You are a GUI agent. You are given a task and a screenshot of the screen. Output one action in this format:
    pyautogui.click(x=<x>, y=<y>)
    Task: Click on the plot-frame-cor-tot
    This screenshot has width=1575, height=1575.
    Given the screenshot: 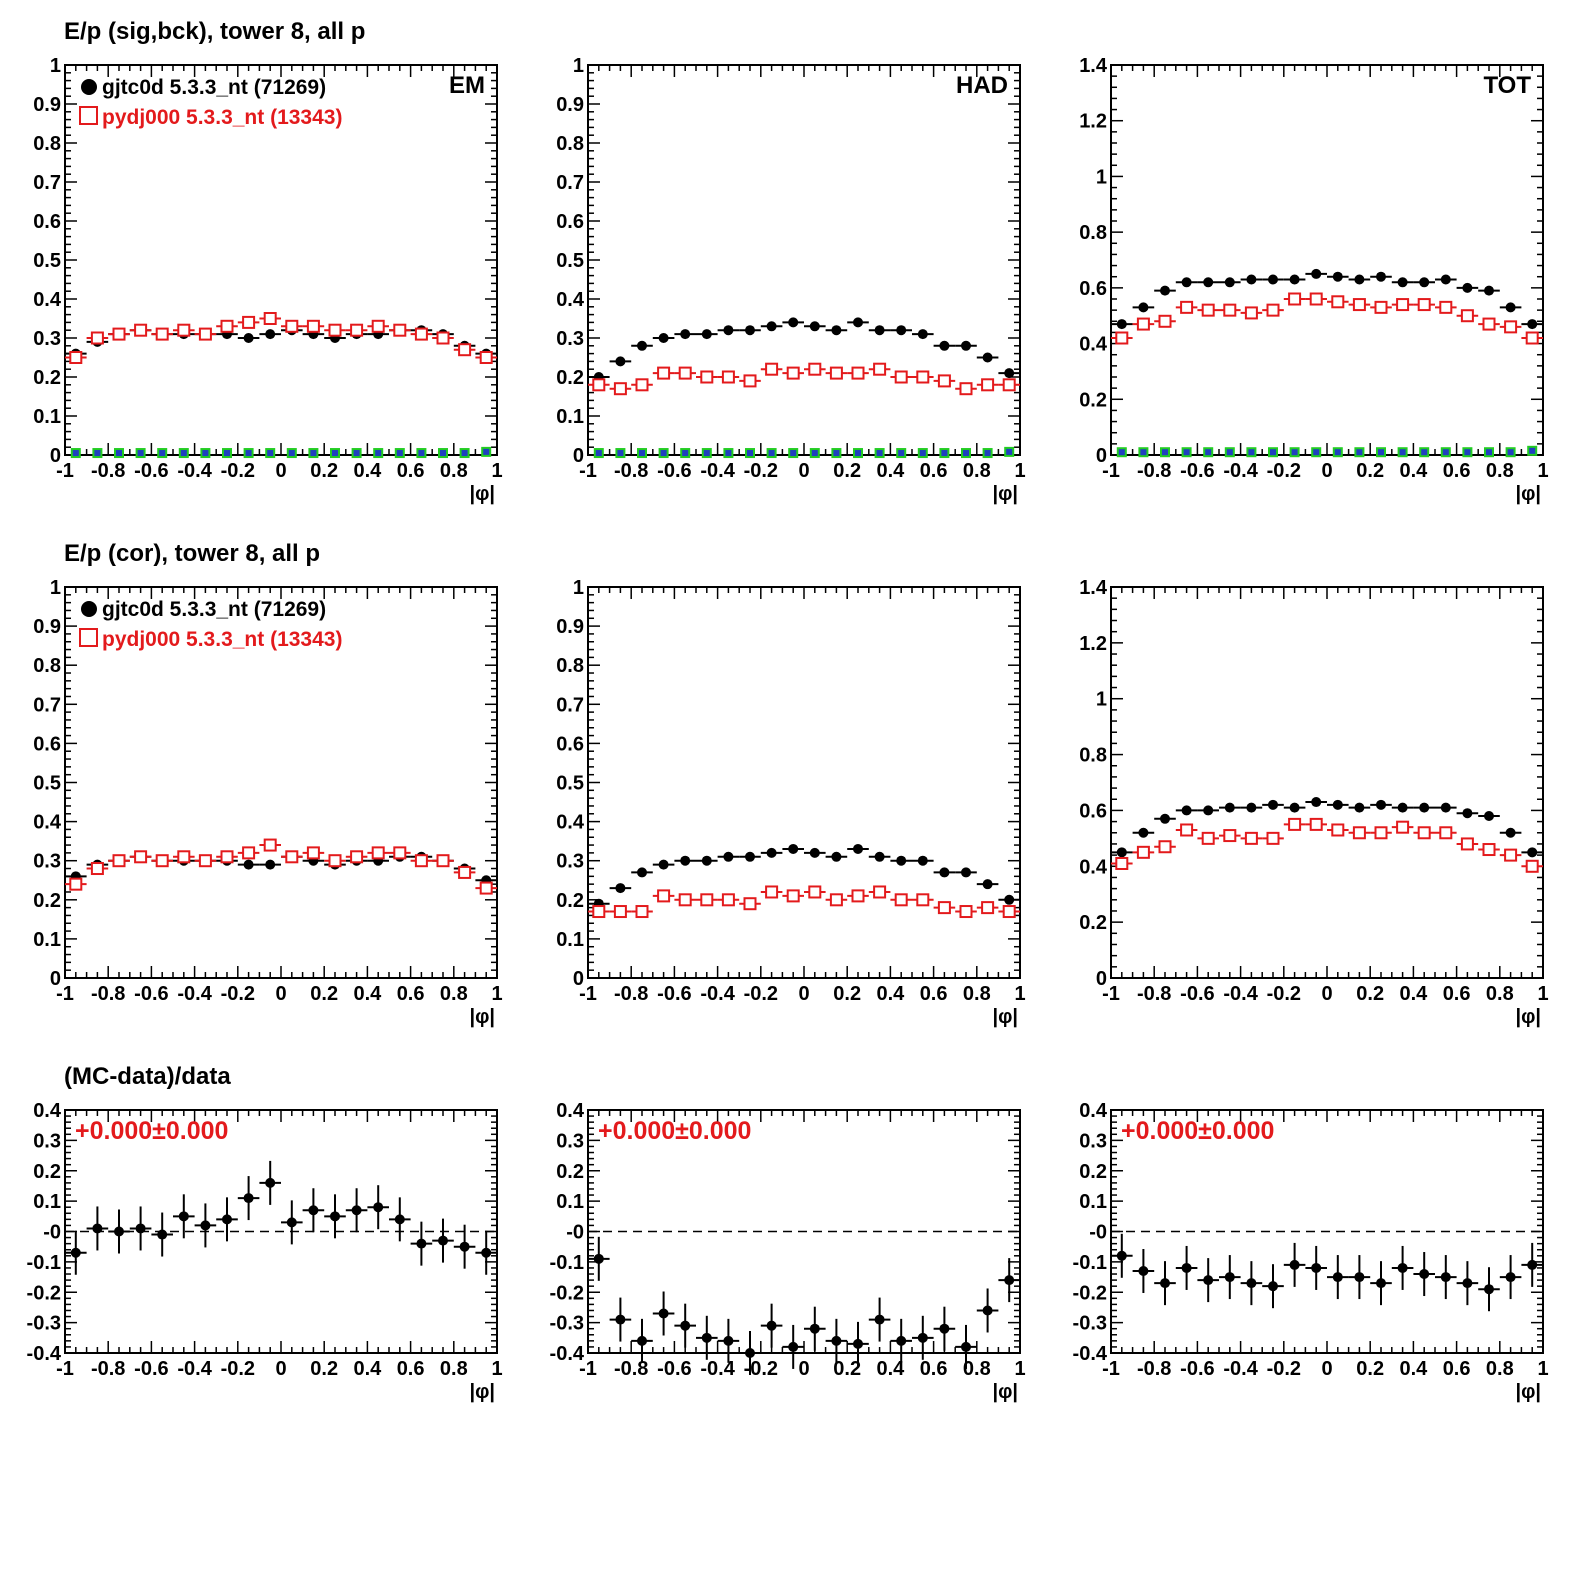 What is the action you would take?
    pyautogui.click(x=1327, y=782)
    